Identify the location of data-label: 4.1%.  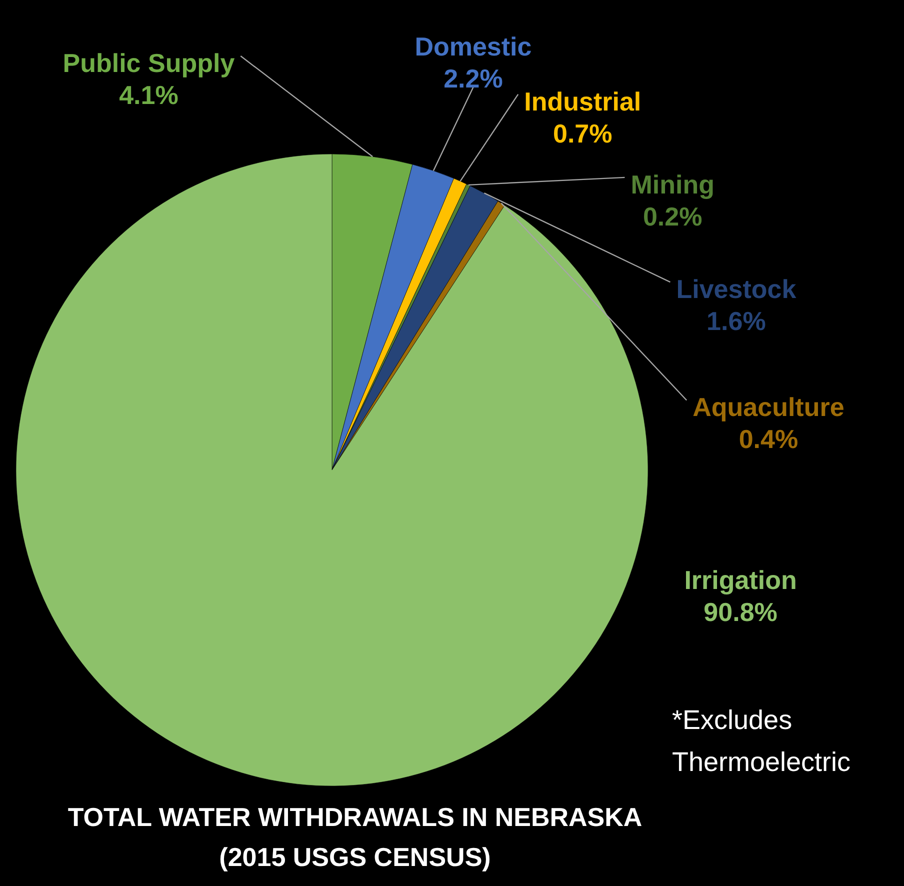
(148, 95).